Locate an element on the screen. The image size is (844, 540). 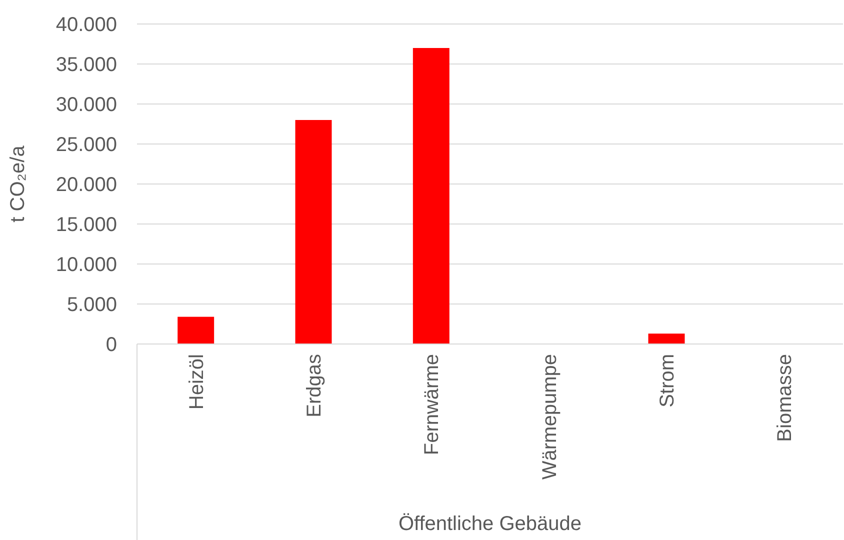
y-tick-label: 0 is located at coordinates (111, 345).